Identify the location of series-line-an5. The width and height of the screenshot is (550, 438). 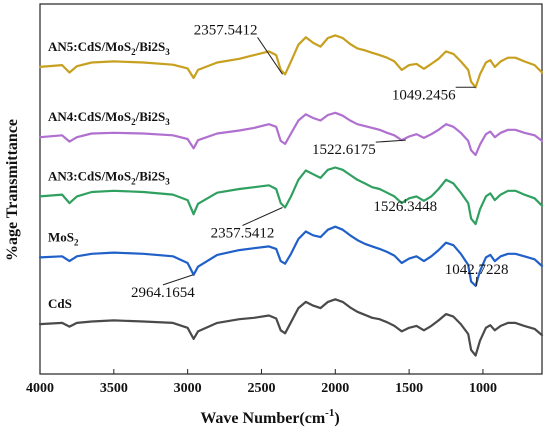
(291, 61).